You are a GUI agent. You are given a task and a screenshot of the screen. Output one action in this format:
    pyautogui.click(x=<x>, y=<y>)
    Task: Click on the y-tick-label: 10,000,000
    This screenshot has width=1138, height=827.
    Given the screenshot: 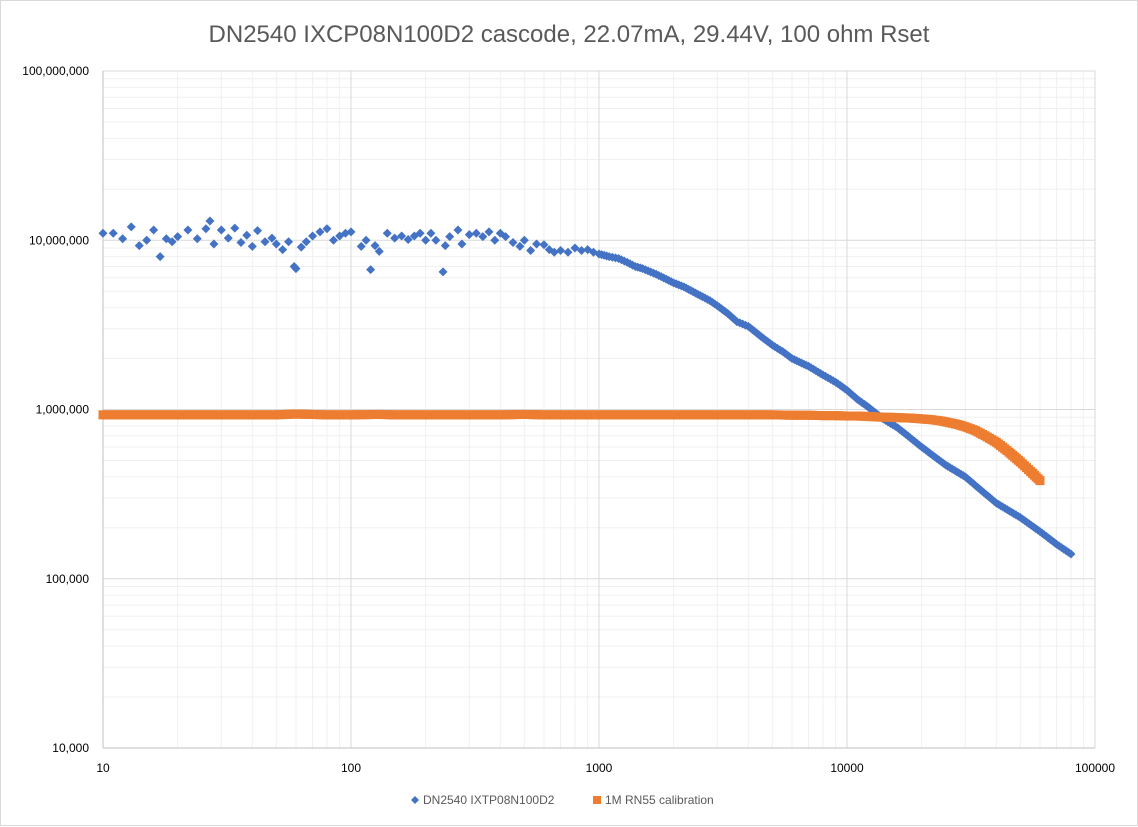 What is the action you would take?
    pyautogui.click(x=59, y=240)
    